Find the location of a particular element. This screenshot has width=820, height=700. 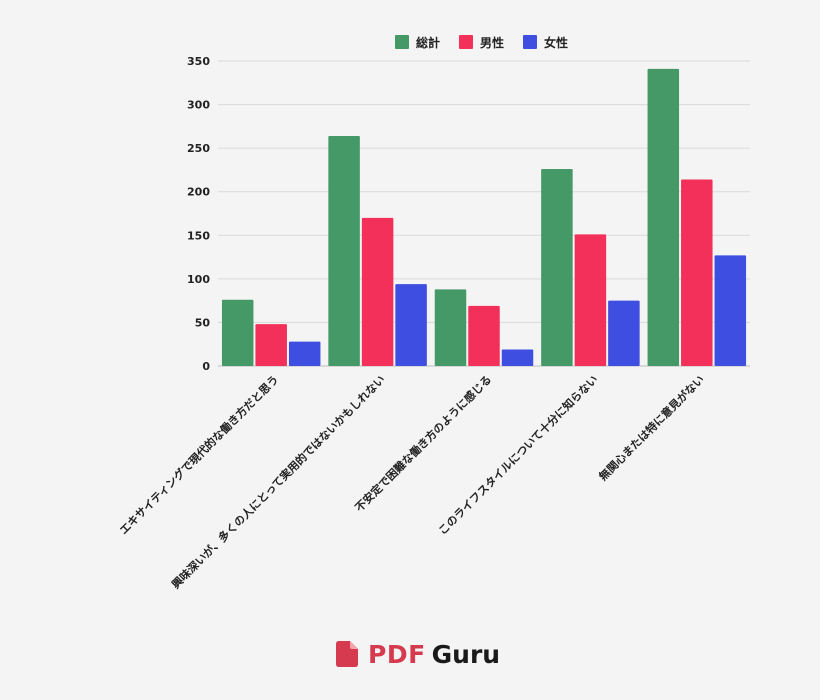

y-tick-label: 150 is located at coordinates (198, 235).